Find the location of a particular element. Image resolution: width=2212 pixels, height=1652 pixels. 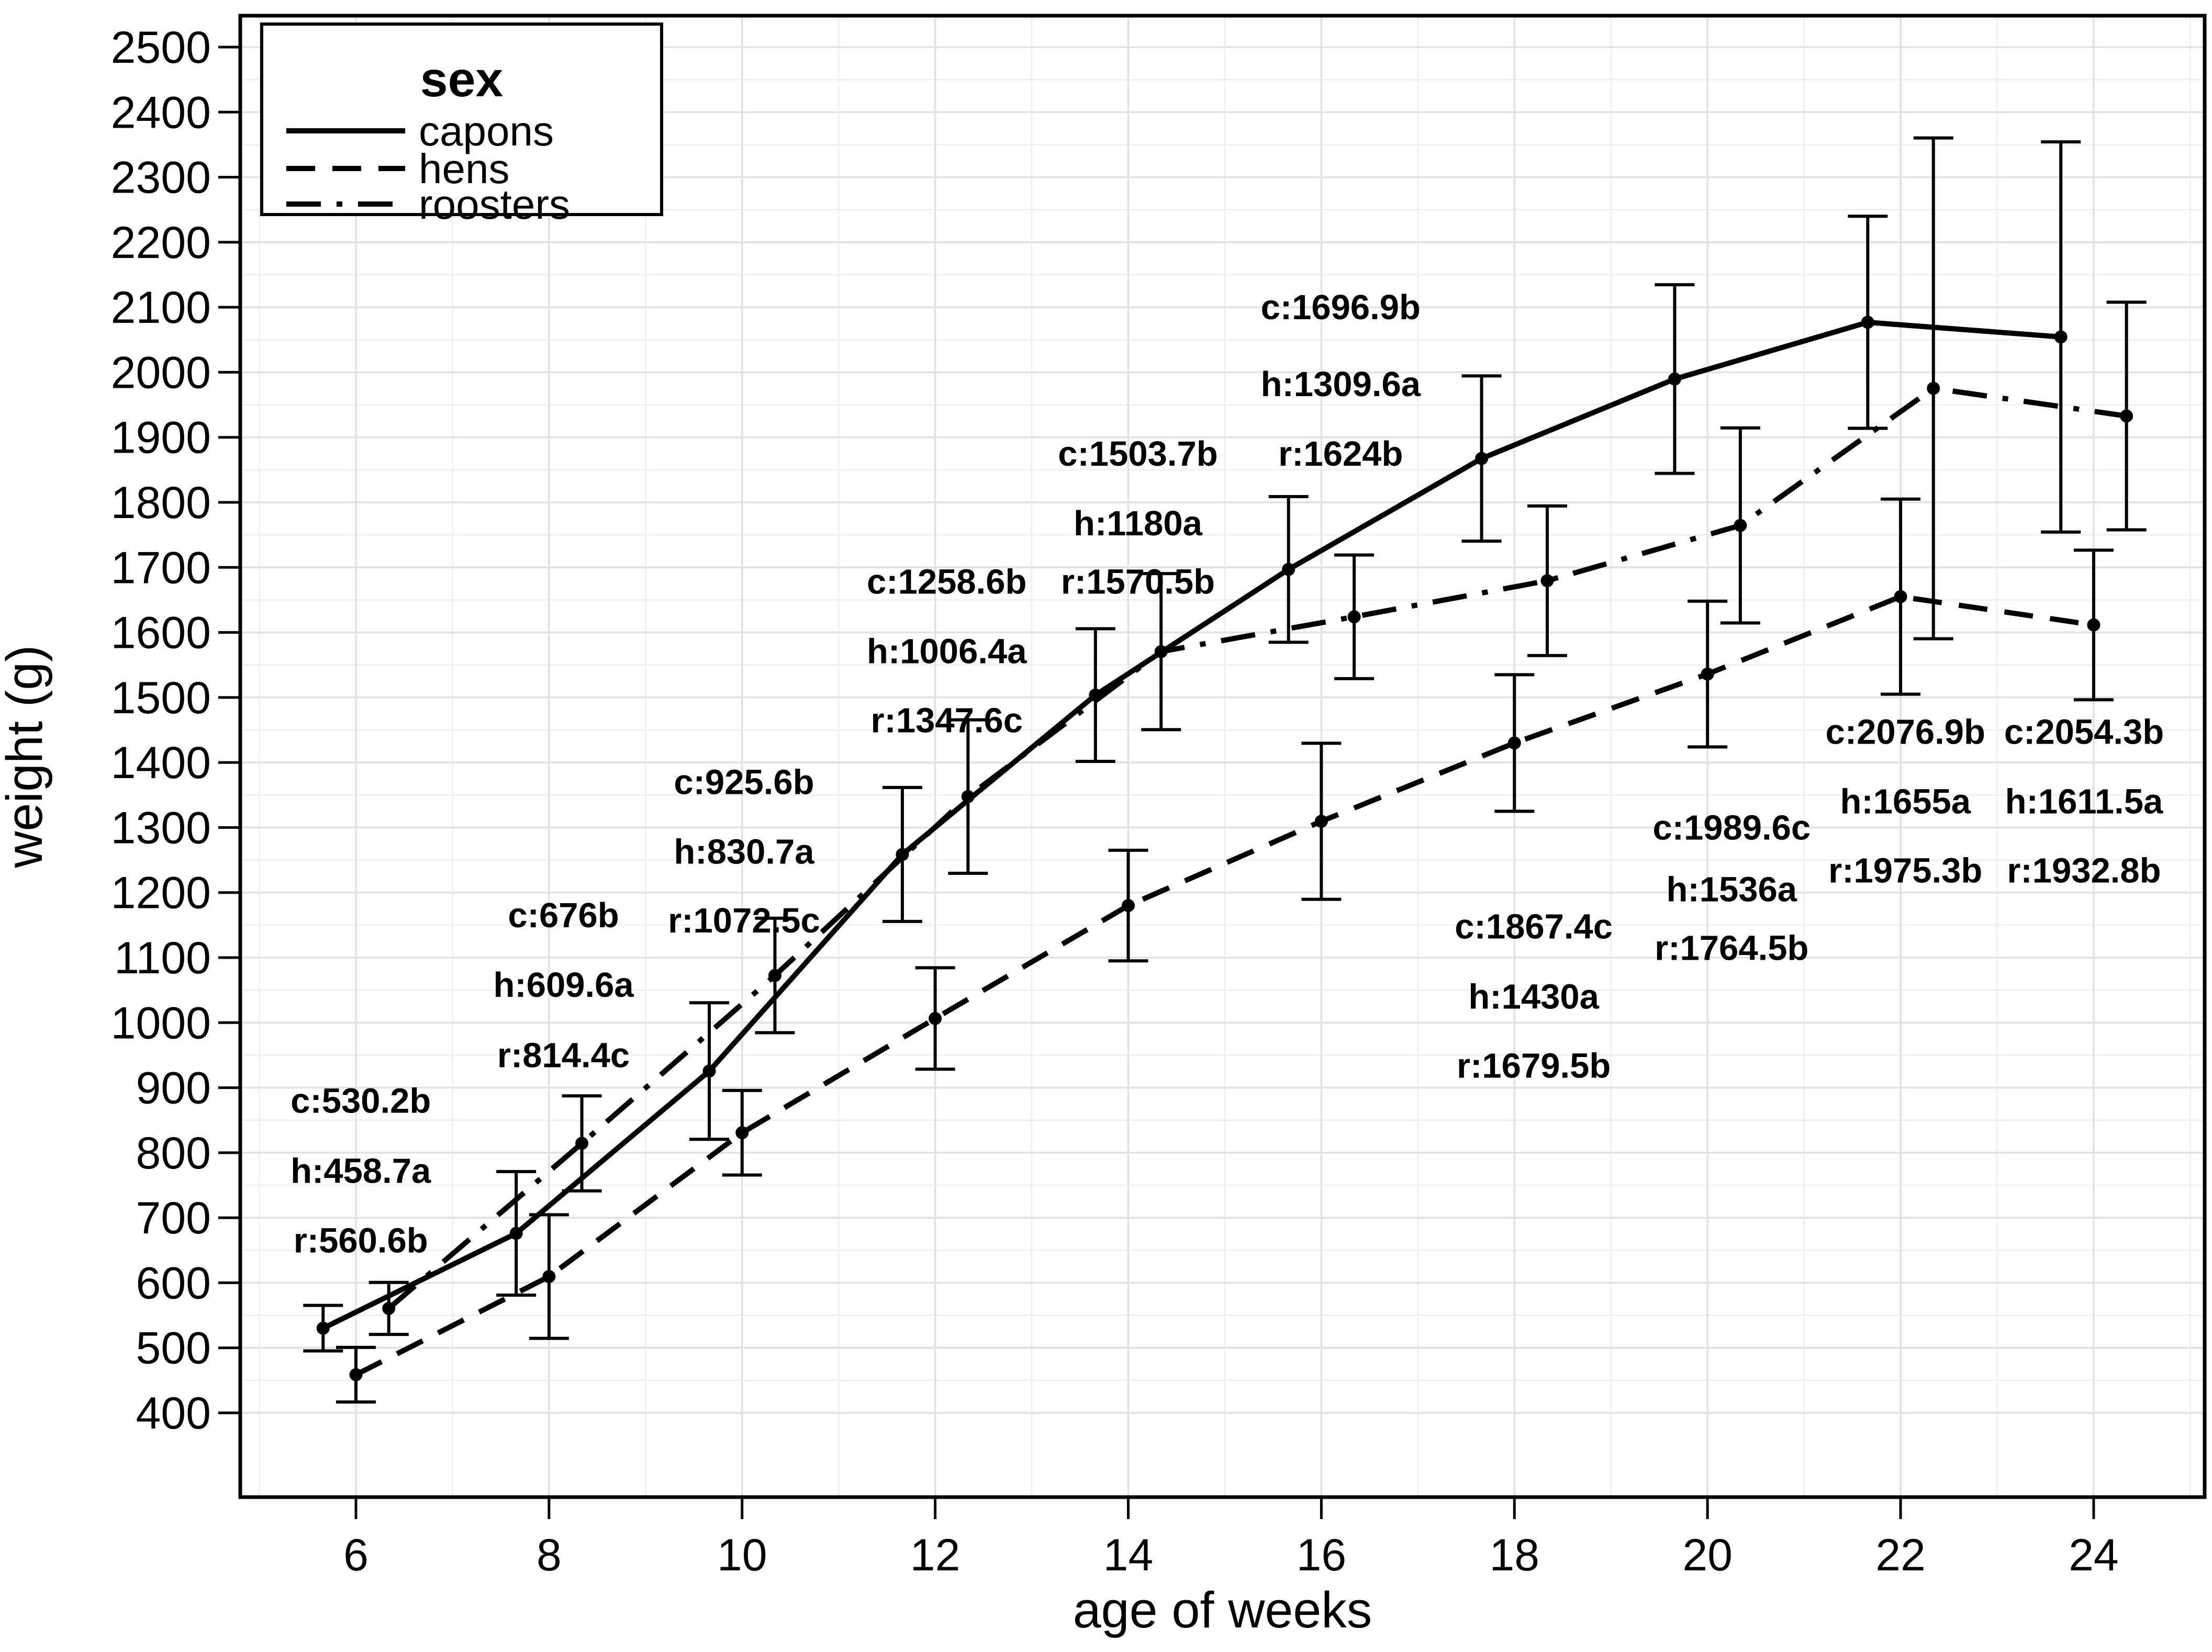

svg-text: 600 is located at coordinates (173, 1283).